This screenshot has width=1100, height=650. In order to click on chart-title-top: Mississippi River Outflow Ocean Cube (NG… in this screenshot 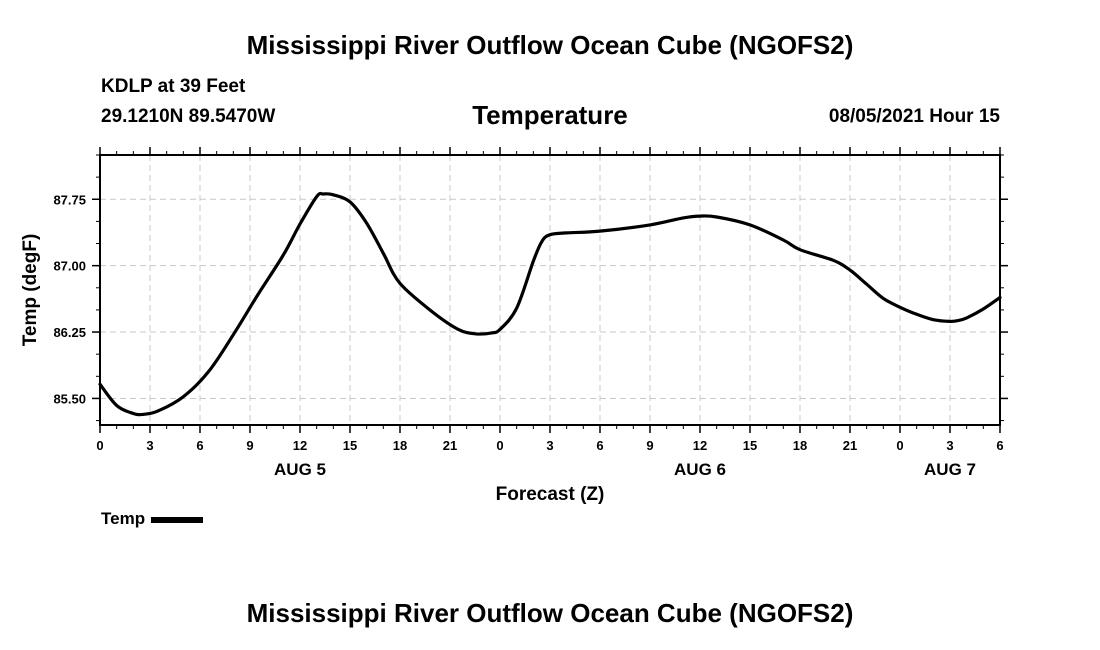, I will do `click(550, 45)`.